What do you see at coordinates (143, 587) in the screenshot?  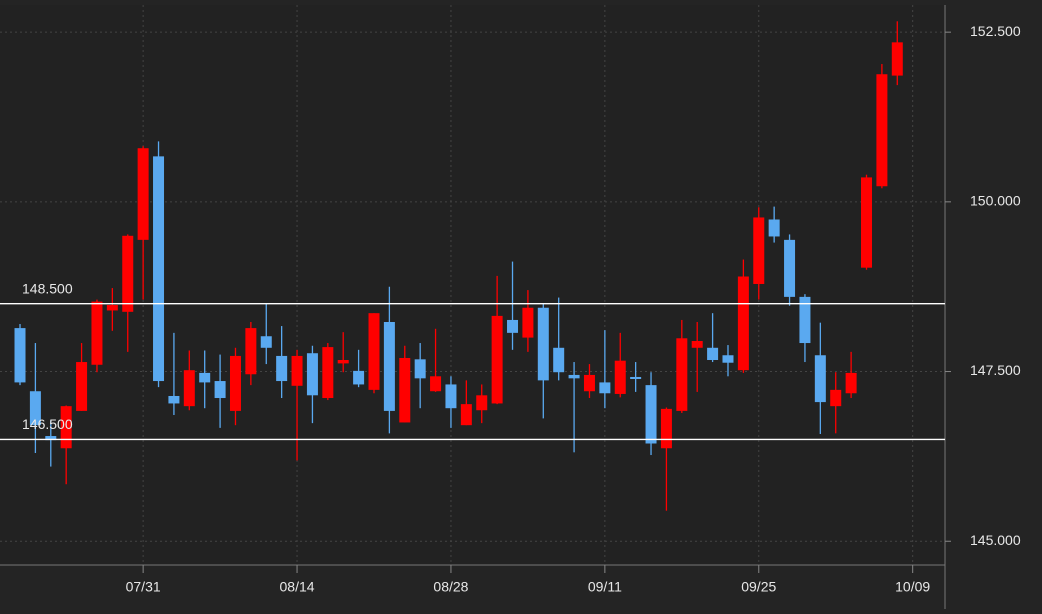 I see `x-tick-label: 07/31` at bounding box center [143, 587].